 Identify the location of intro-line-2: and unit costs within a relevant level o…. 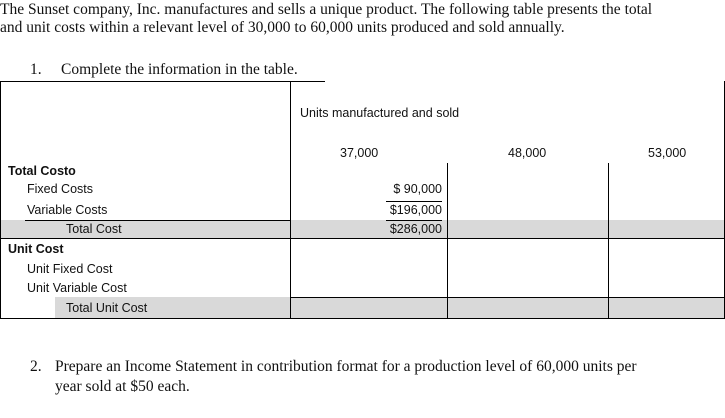
(282, 27).